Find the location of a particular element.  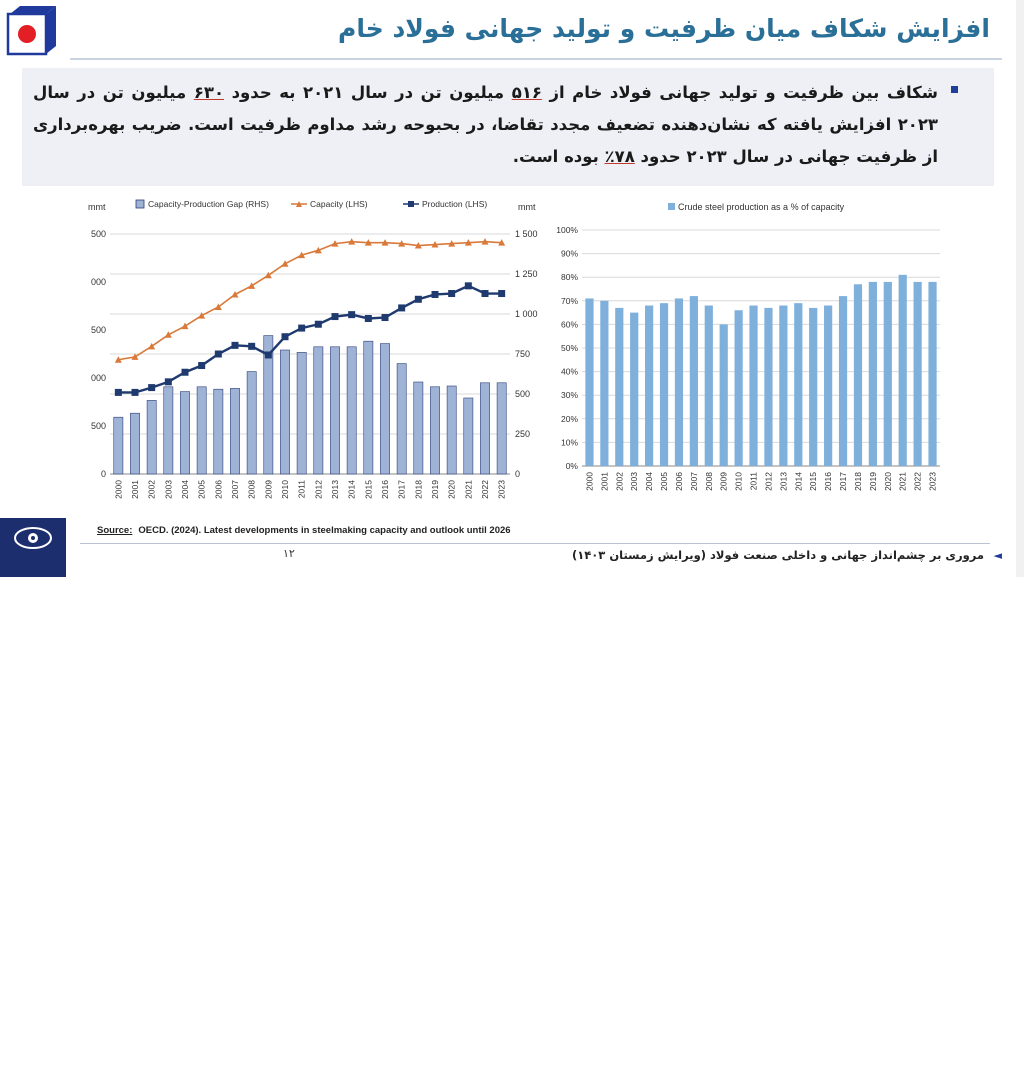

x-tick-label: 2012 is located at coordinates (318, 489).